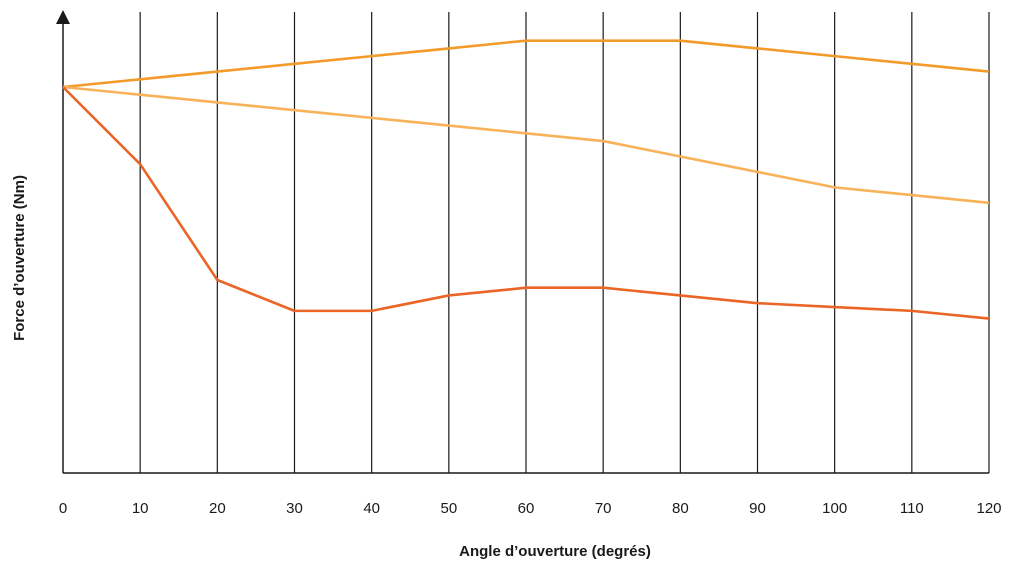  What do you see at coordinates (448, 508) in the screenshot?
I see `x-tick-label: 50` at bounding box center [448, 508].